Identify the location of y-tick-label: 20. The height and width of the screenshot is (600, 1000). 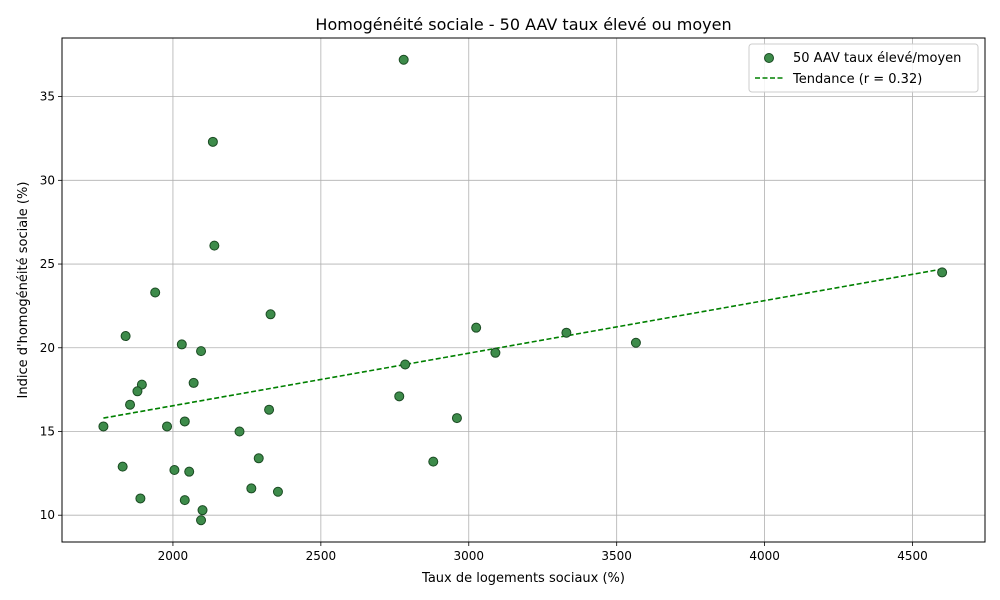
(47, 348).